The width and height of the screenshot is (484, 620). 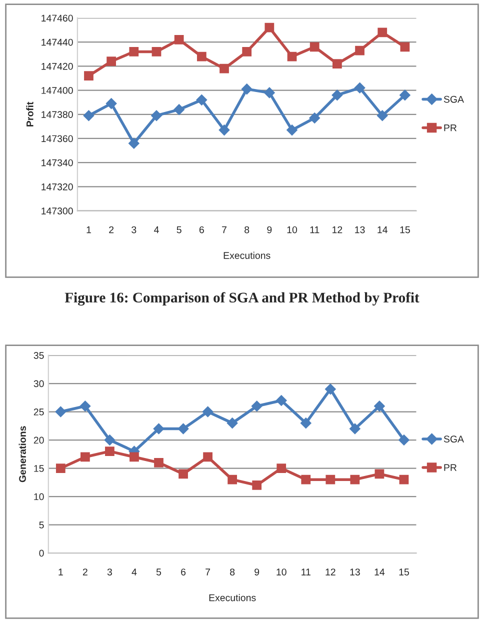 What do you see at coordinates (57, 138) in the screenshot?
I see `y-tick-label: 147360` at bounding box center [57, 138].